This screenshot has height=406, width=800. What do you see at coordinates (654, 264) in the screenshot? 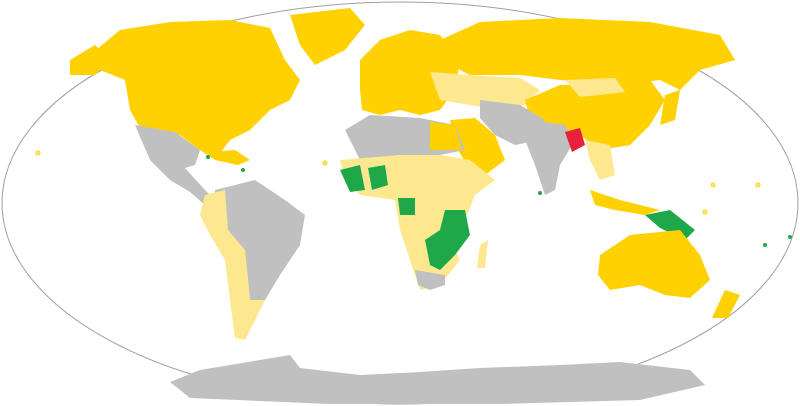
I see `region-australia` at bounding box center [654, 264].